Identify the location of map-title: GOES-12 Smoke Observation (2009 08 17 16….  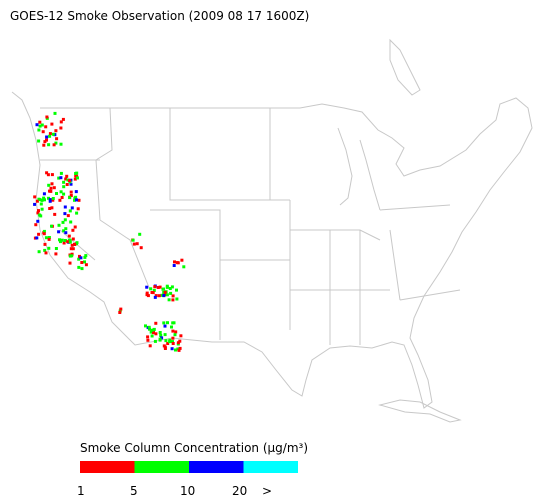
(159, 16).